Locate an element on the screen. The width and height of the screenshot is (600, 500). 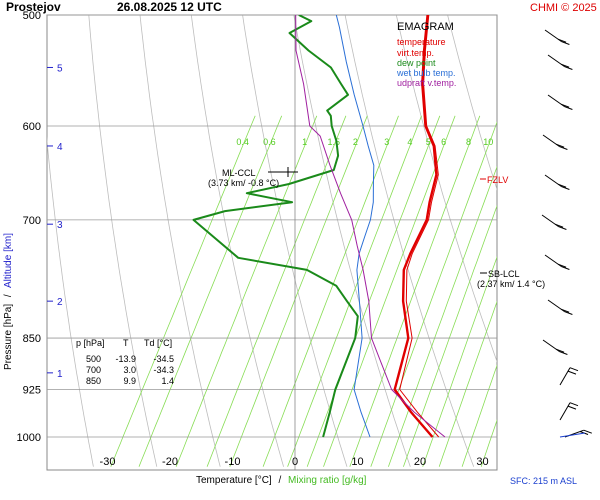
mixing-ratio-label: 2 is located at coordinates (355, 142).